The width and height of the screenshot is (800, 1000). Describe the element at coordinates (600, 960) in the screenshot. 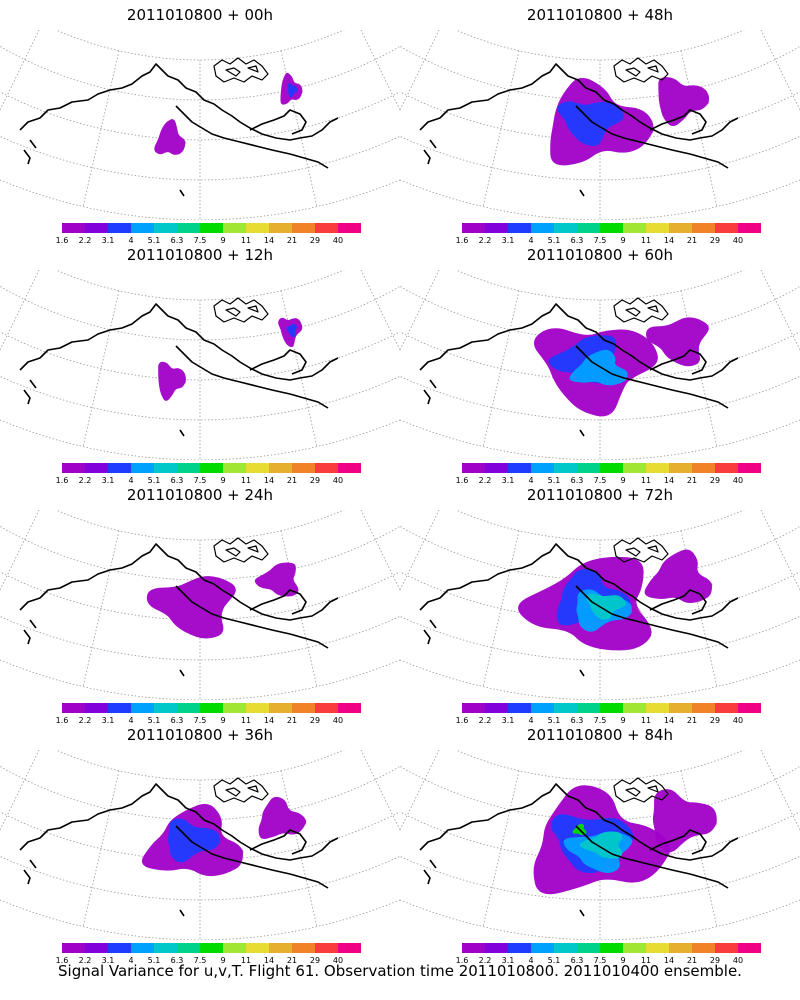

I see `colorbar-label: 7.5` at that location.